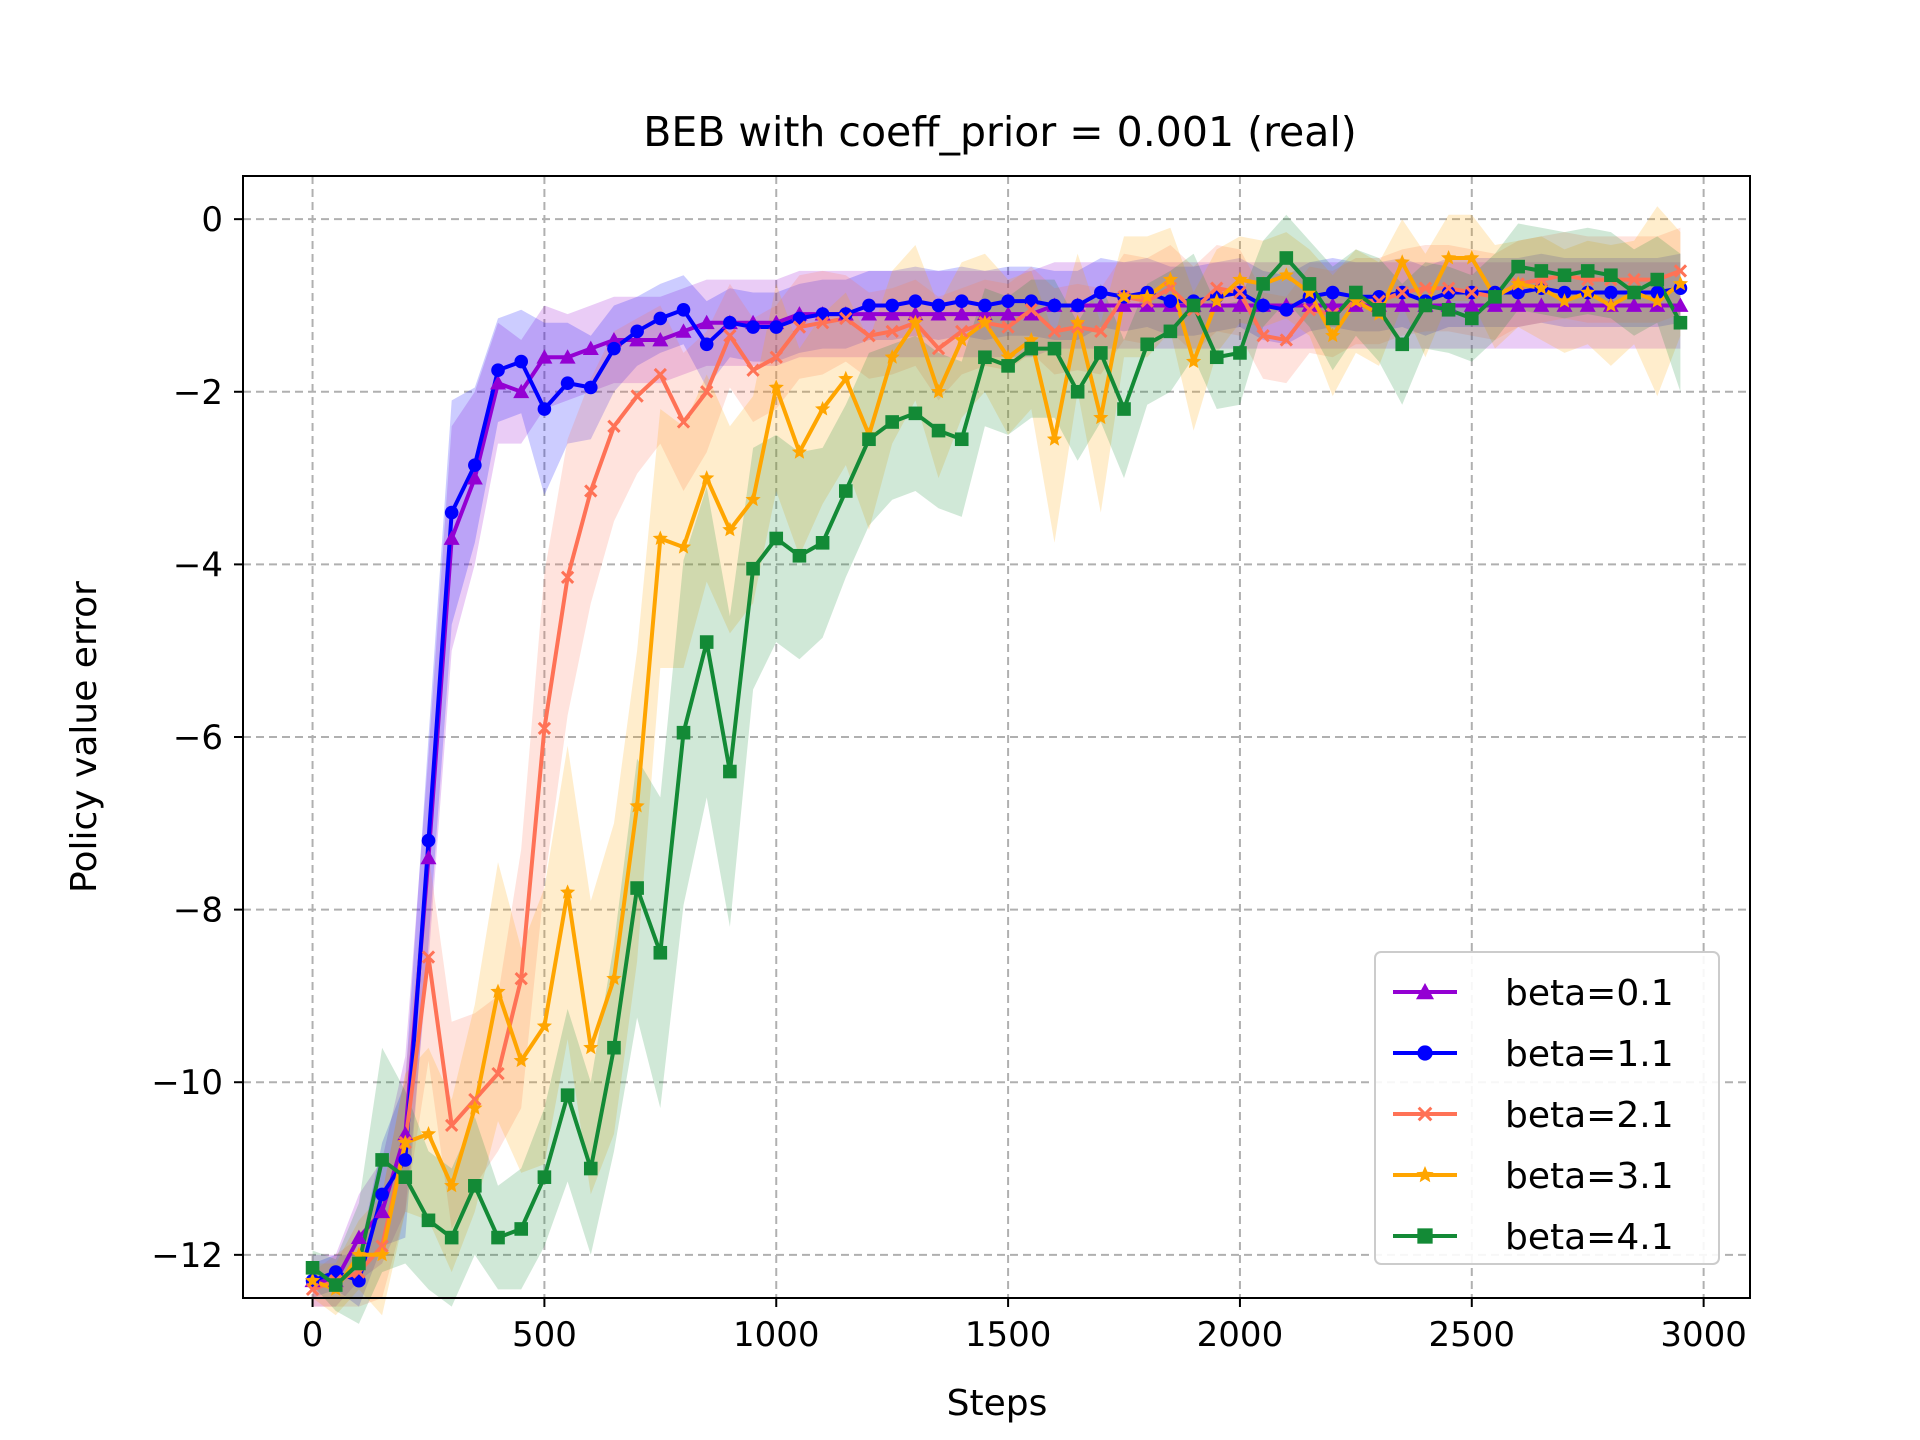 Image resolution: width=1920 pixels, height=1440 pixels. What do you see at coordinates (187, 1083) in the screenshot?
I see `y-tick-label: −10` at bounding box center [187, 1083].